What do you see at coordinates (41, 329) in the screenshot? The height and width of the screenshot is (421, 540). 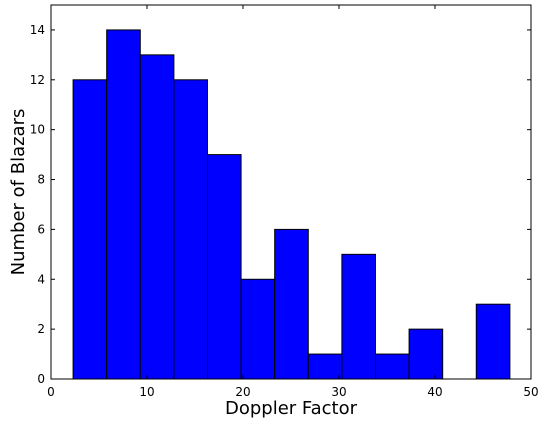 I see `y-tick-label: 2` at bounding box center [41, 329].